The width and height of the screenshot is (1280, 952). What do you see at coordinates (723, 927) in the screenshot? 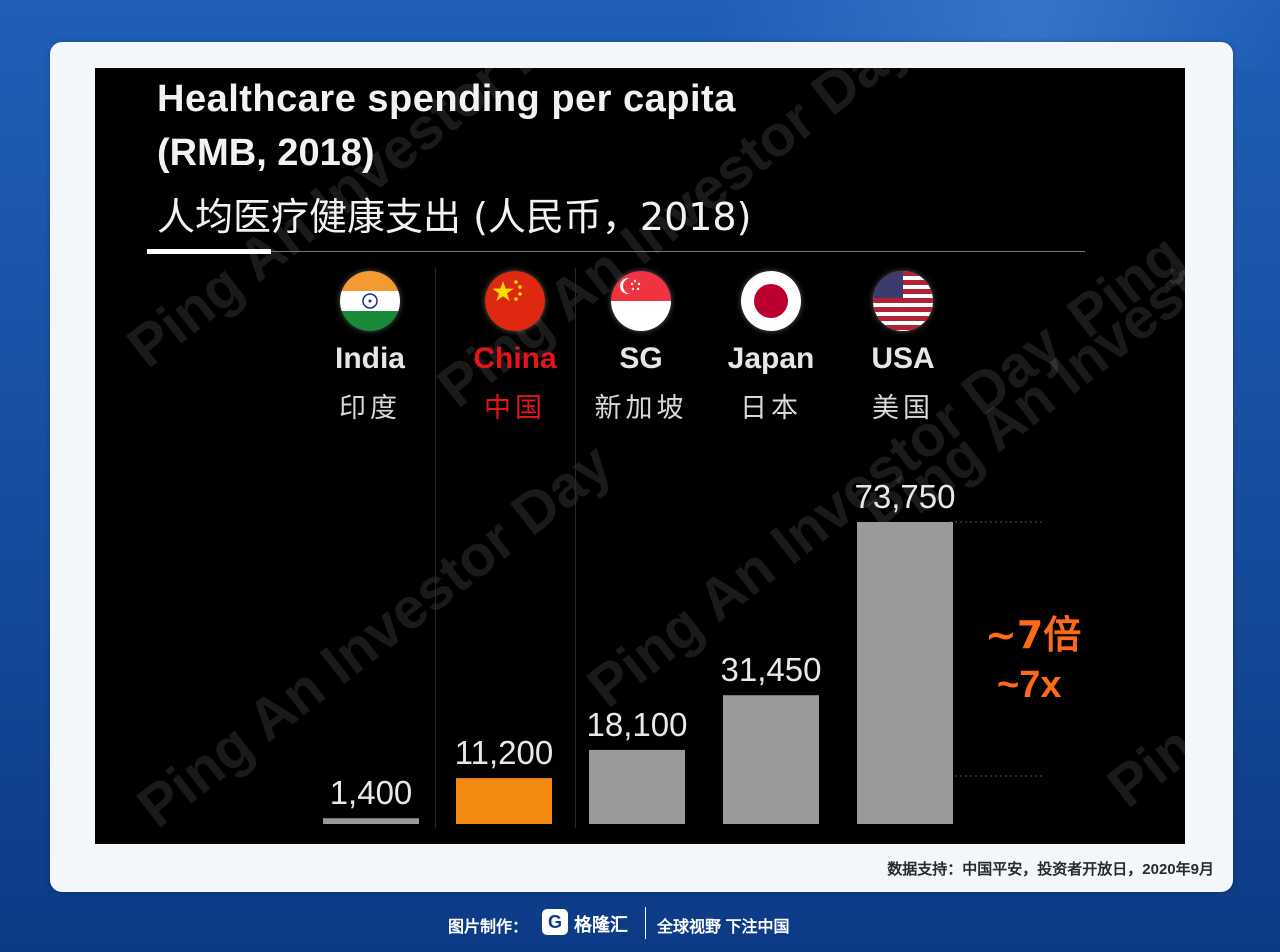
I see `footer-slogan: 全球视野 下注中国` at bounding box center [723, 927].